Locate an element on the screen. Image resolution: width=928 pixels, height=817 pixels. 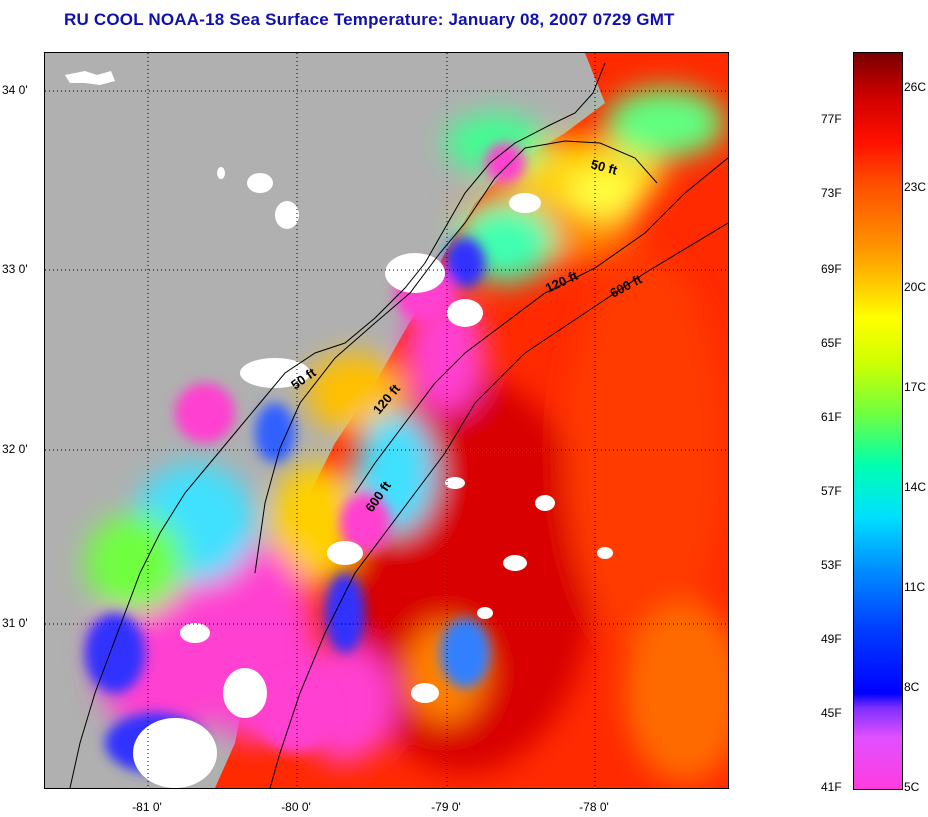
colorbar-f-69: 69F is located at coordinates (831, 269).